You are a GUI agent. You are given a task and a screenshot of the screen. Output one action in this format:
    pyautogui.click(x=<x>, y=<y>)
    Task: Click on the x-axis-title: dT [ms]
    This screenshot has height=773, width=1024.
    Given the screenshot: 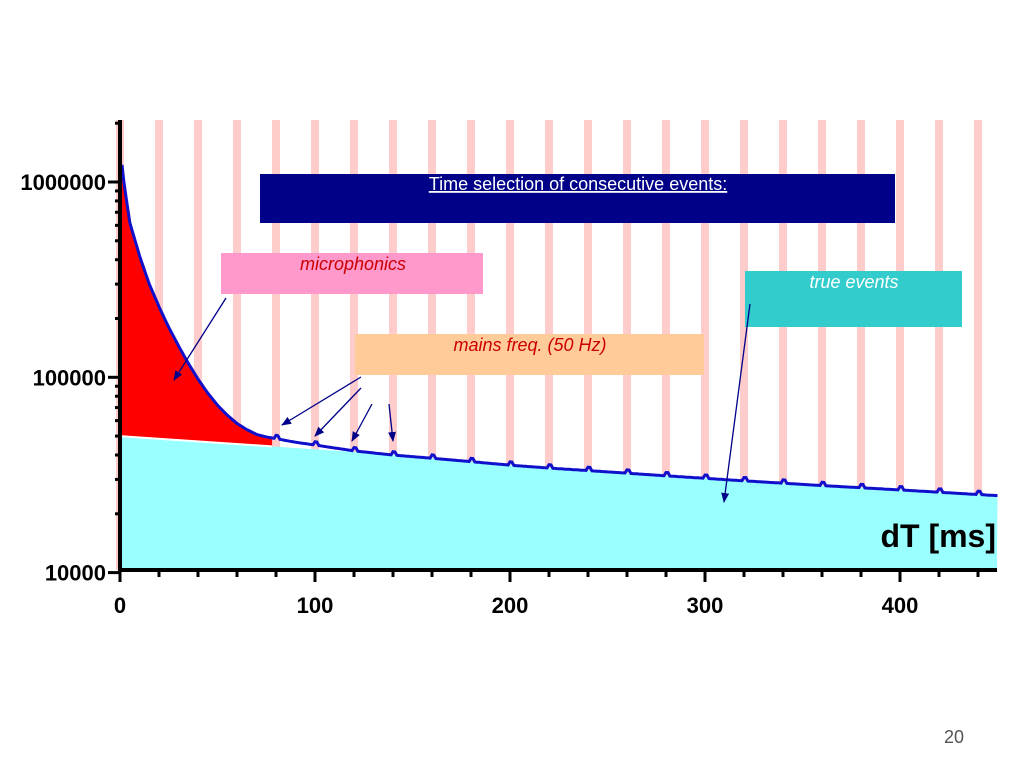 What is the action you would take?
    pyautogui.click(x=938, y=536)
    